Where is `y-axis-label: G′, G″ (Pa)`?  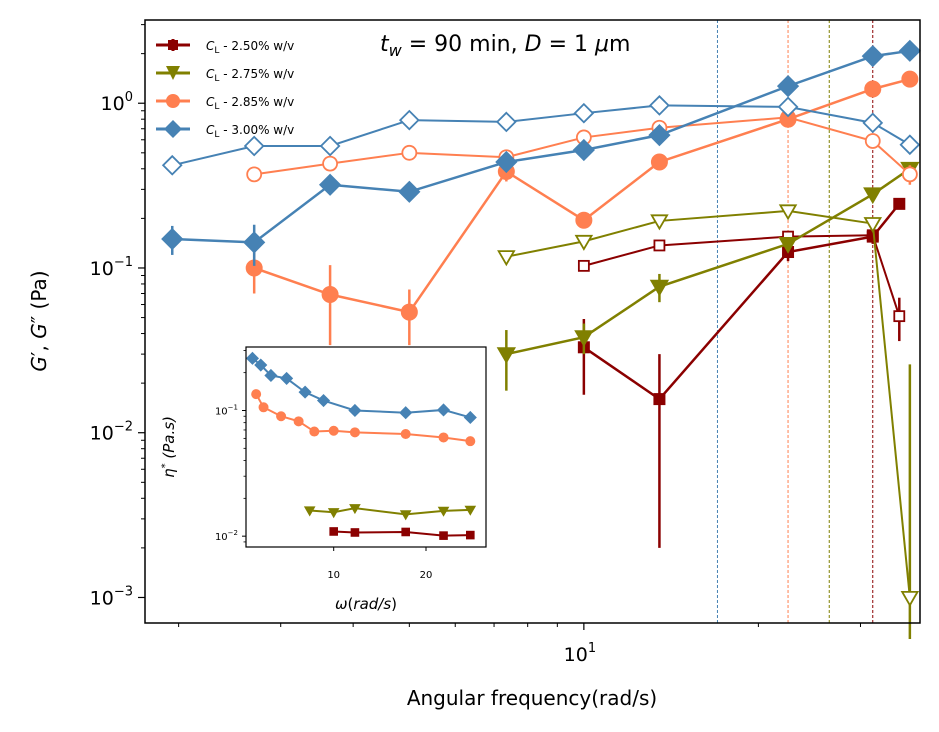 y-axis-label: G′, G″ (Pa) is located at coordinates (39, 320).